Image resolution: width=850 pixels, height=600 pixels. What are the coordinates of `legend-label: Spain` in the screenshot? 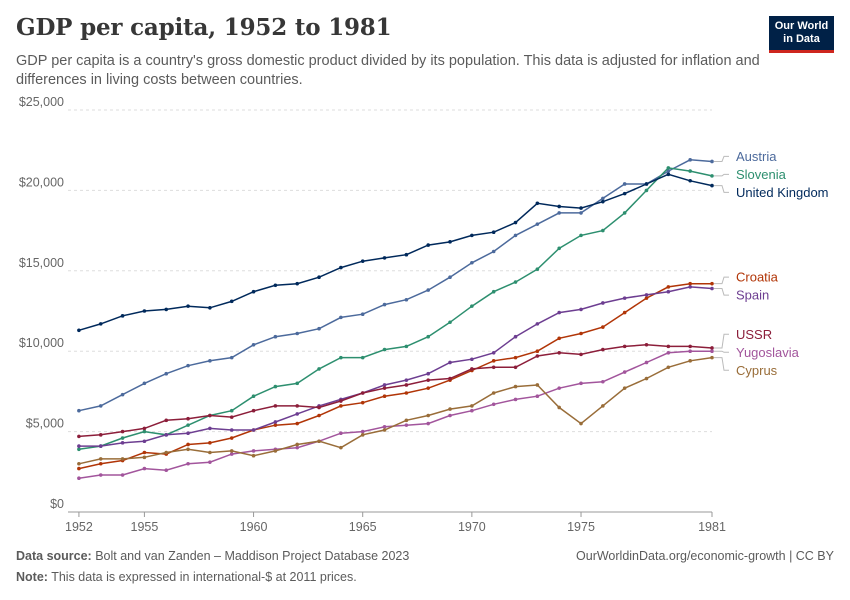 It's located at (752, 295).